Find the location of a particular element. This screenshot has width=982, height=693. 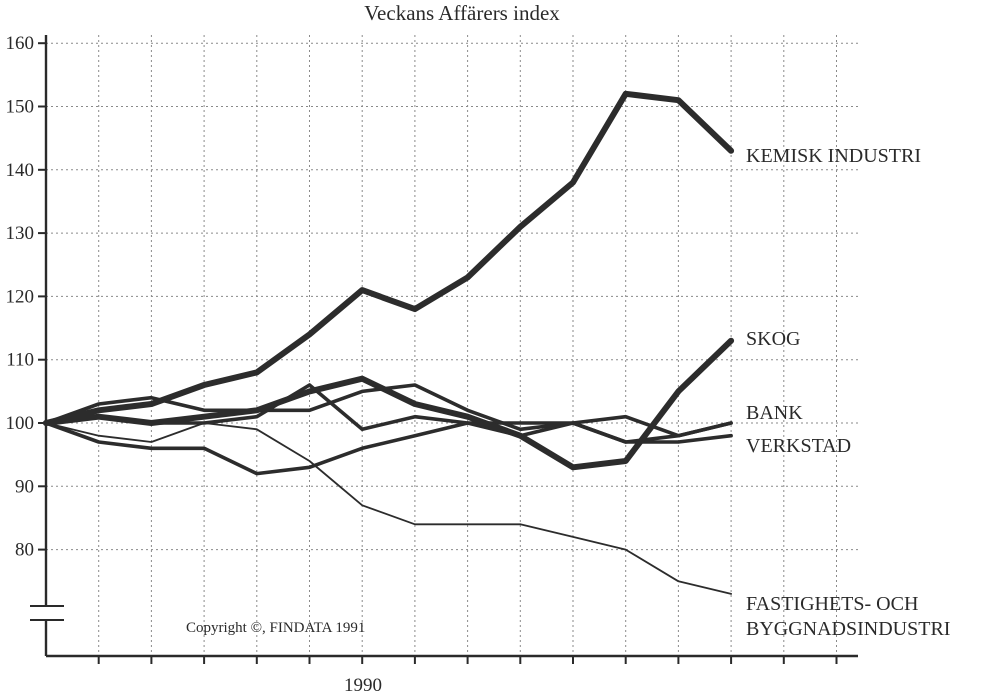

y-tick-label: 80 is located at coordinates (24, 550).